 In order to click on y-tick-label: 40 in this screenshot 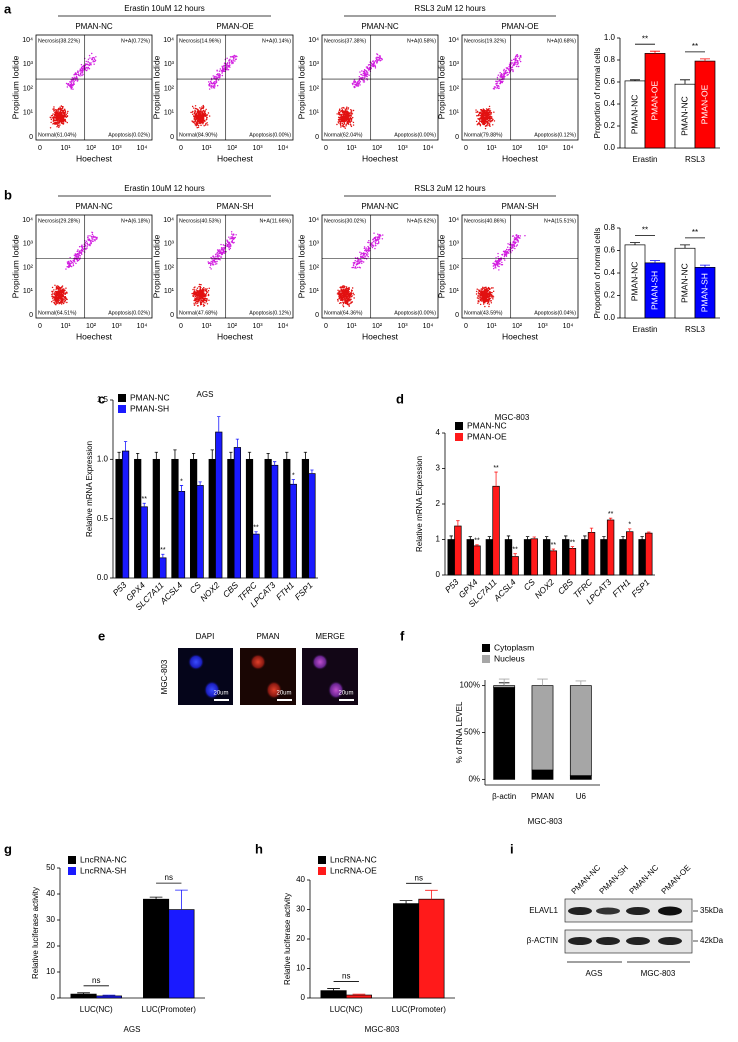, I will do `click(50, 893)`.